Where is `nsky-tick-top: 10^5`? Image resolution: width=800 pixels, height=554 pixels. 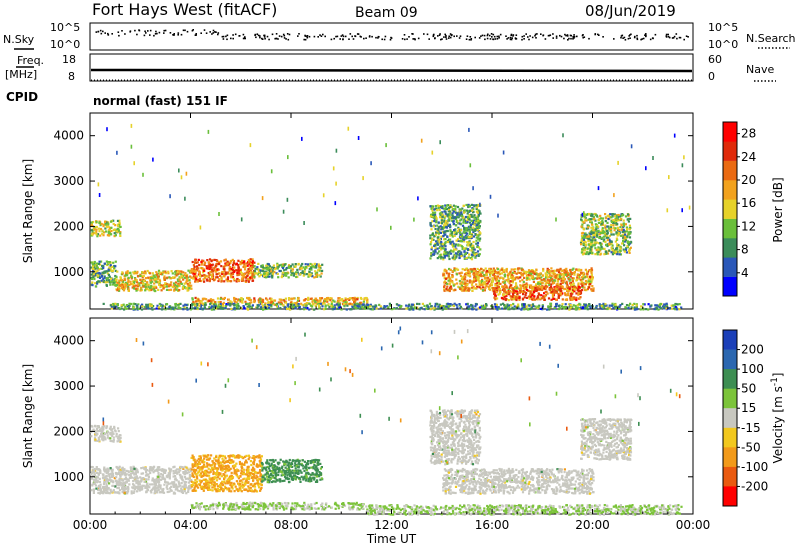 nsky-tick-top: 10^5 is located at coordinates (65, 27).